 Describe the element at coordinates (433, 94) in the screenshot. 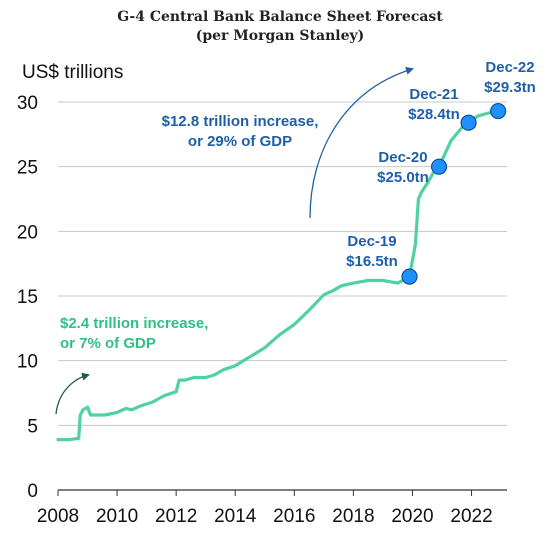

I see `label-dec21-date: Dec-21` at that location.